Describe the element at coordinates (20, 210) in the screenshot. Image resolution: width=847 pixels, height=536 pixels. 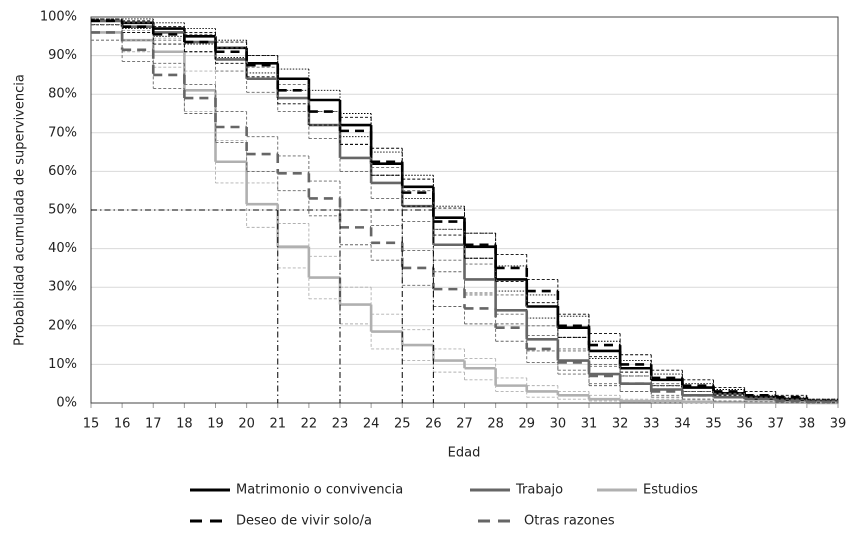
I see `y-axis-title: Probabilidad acumulada de supervivencia` at that location.